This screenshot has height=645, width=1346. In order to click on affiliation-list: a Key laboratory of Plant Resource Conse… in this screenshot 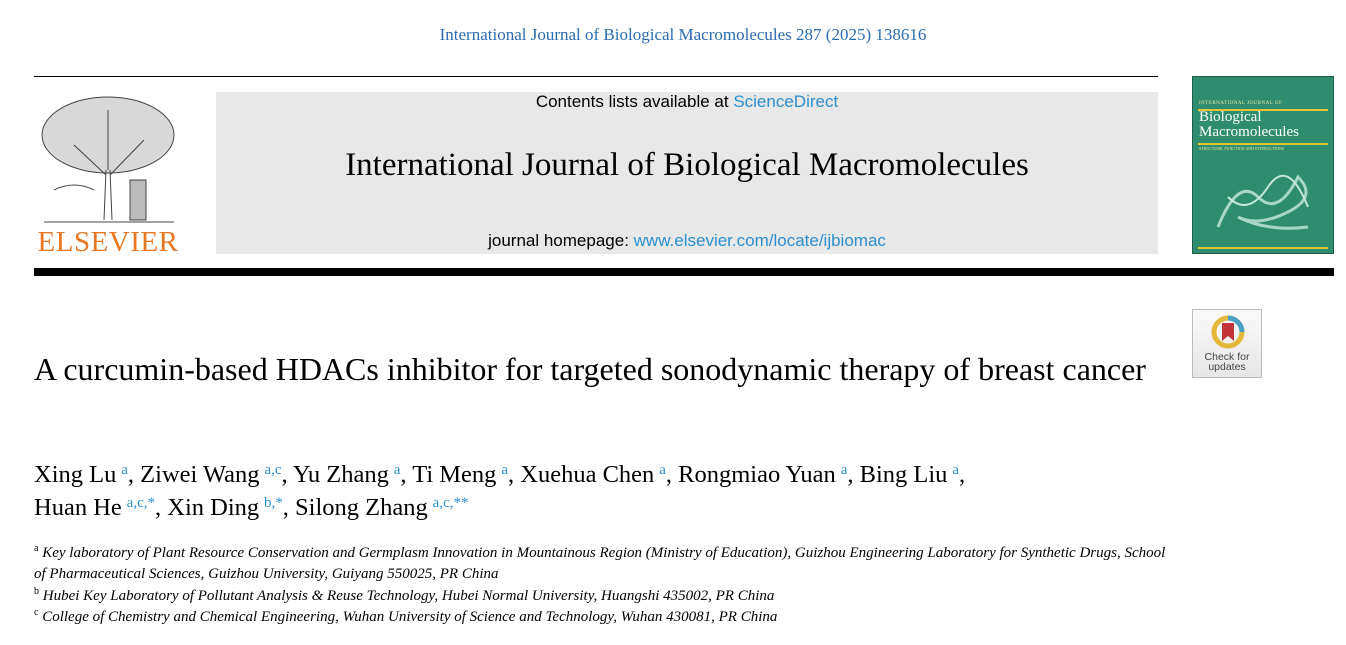, I will do `click(604, 585)`.